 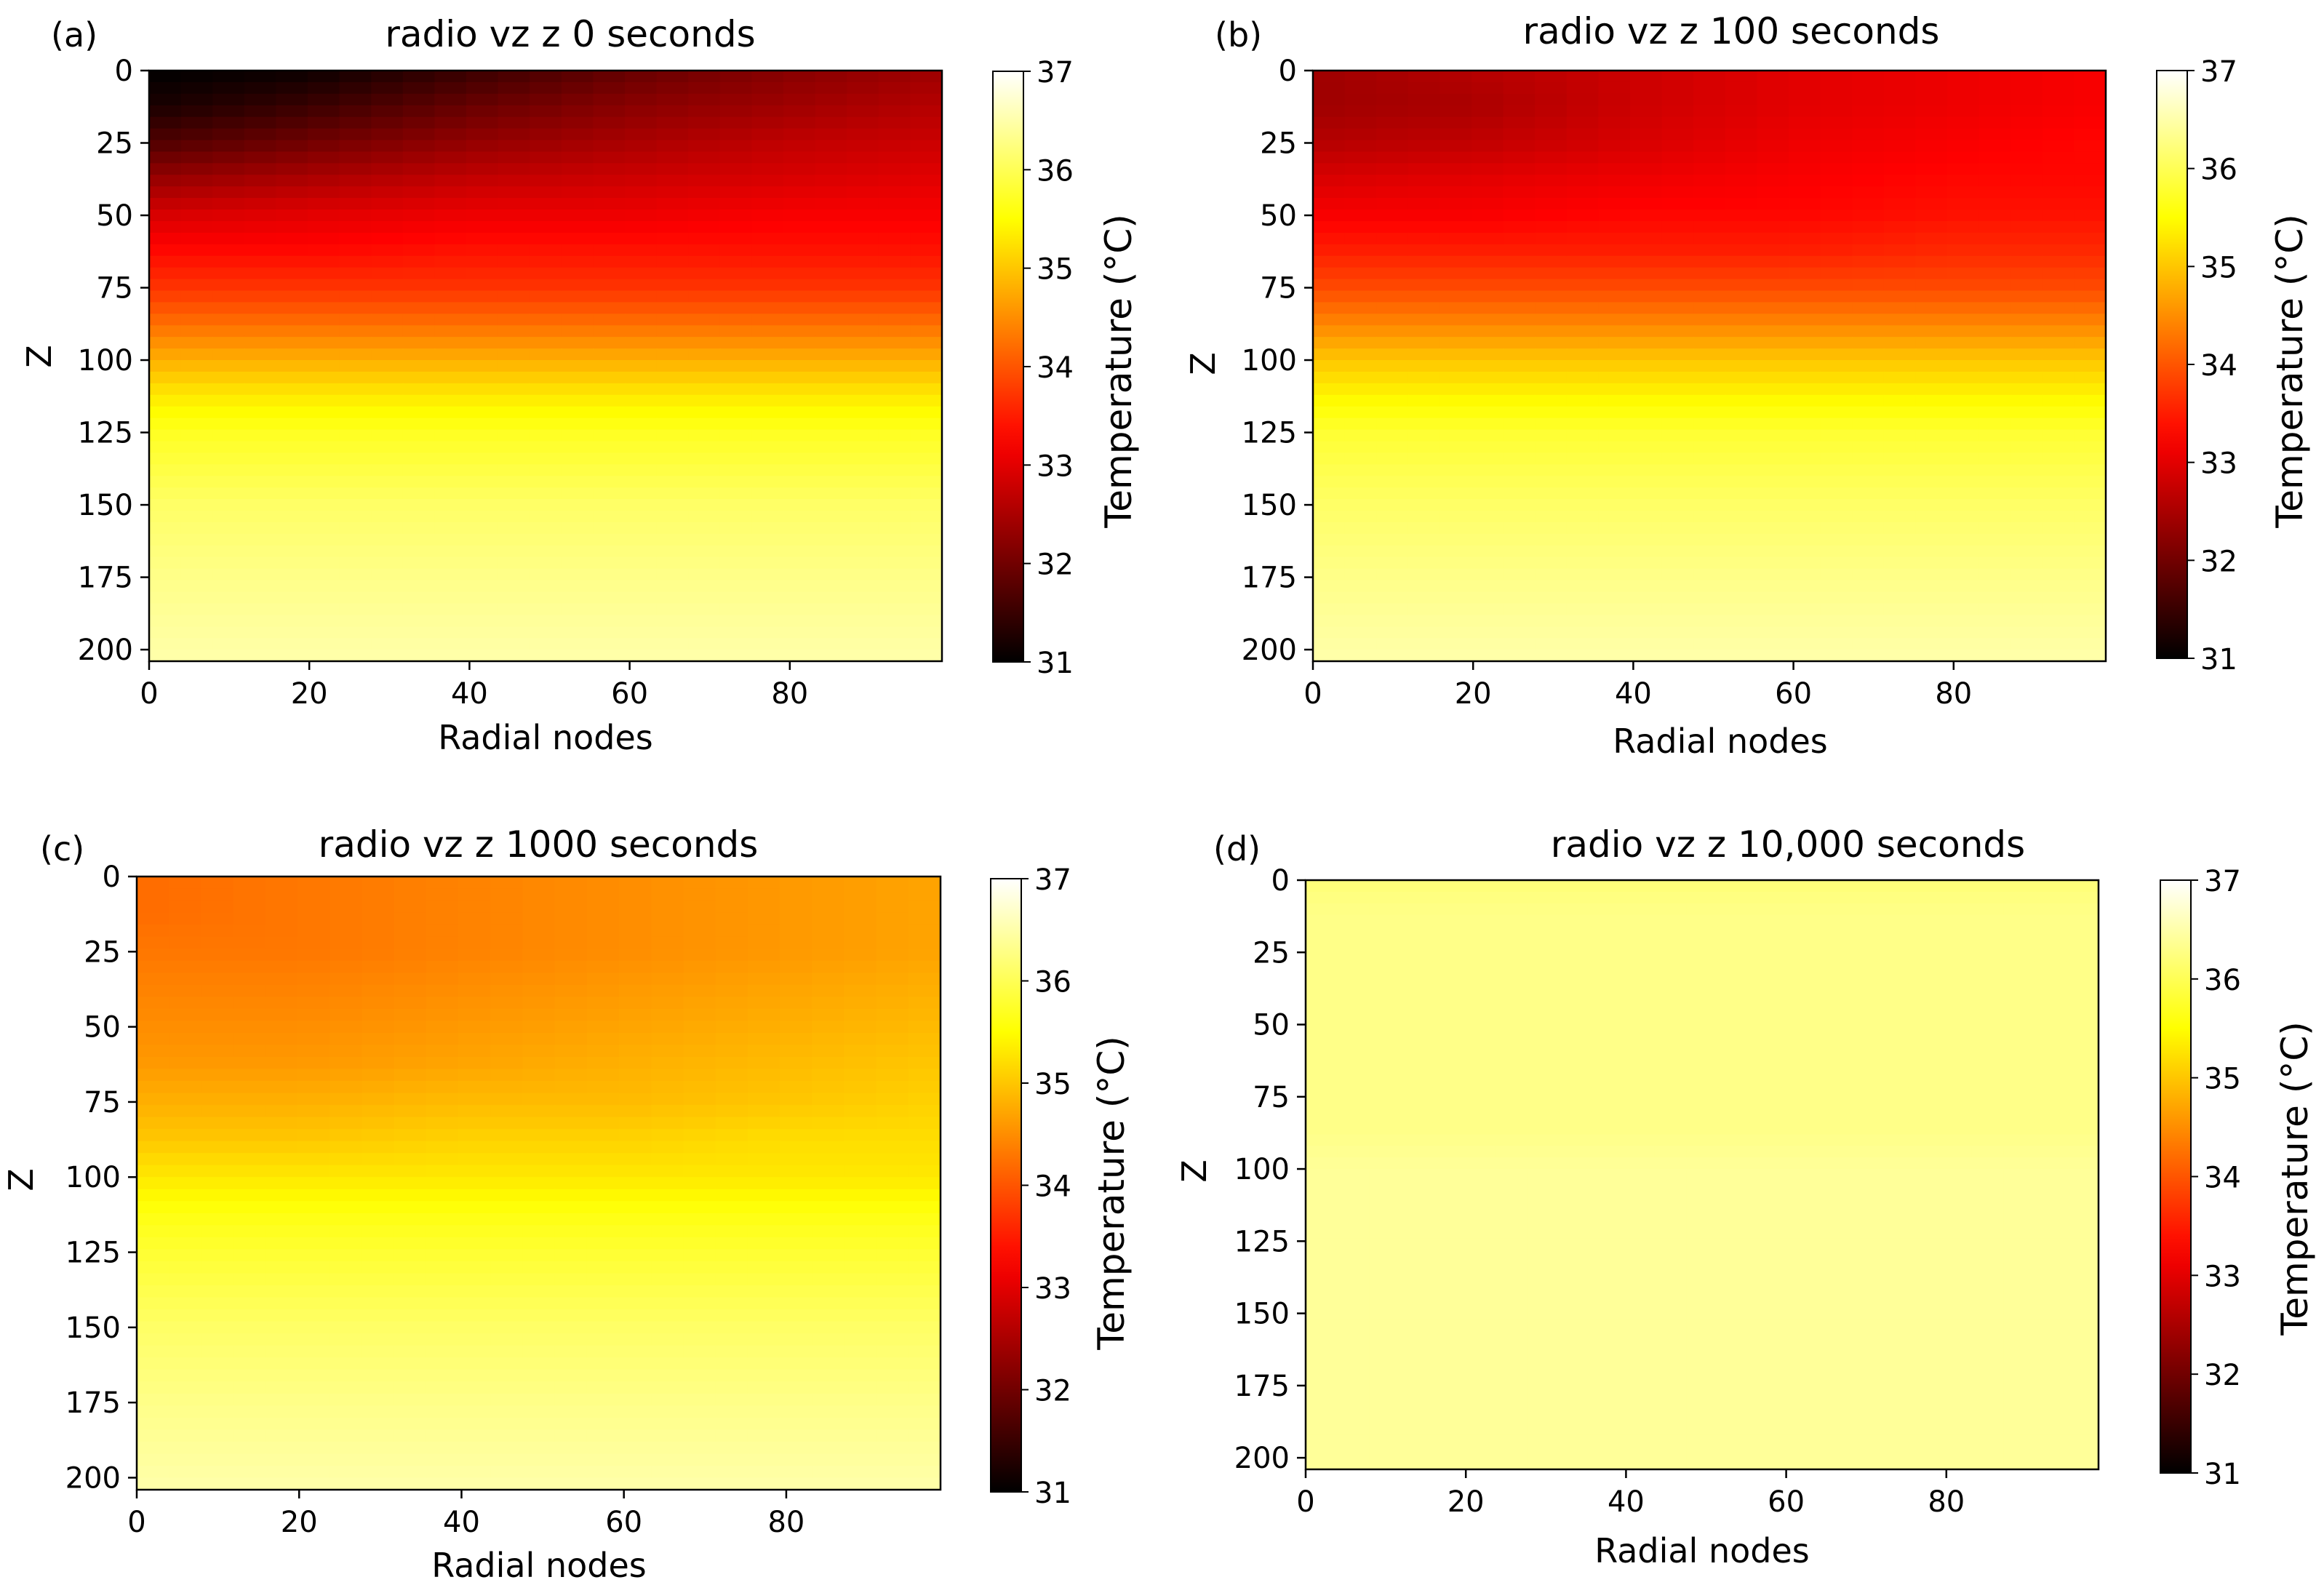 What do you see at coordinates (1710, 366) in the screenshot?
I see `heatmap-cells` at bounding box center [1710, 366].